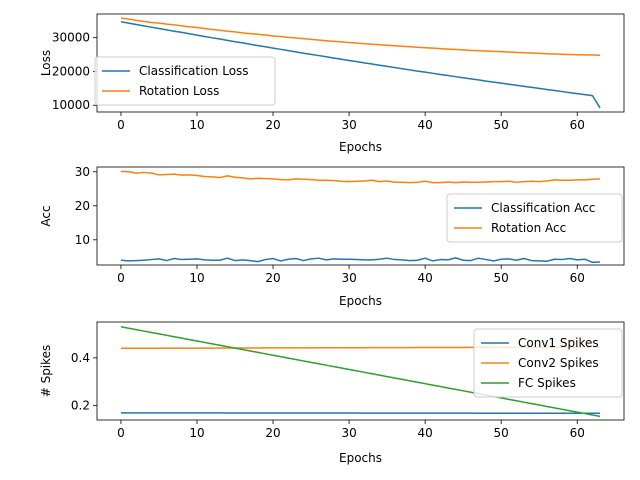 The height and width of the screenshot is (480, 640). I want to click on legend-entry-fc-spikes: FC Spikes, so click(528, 383).